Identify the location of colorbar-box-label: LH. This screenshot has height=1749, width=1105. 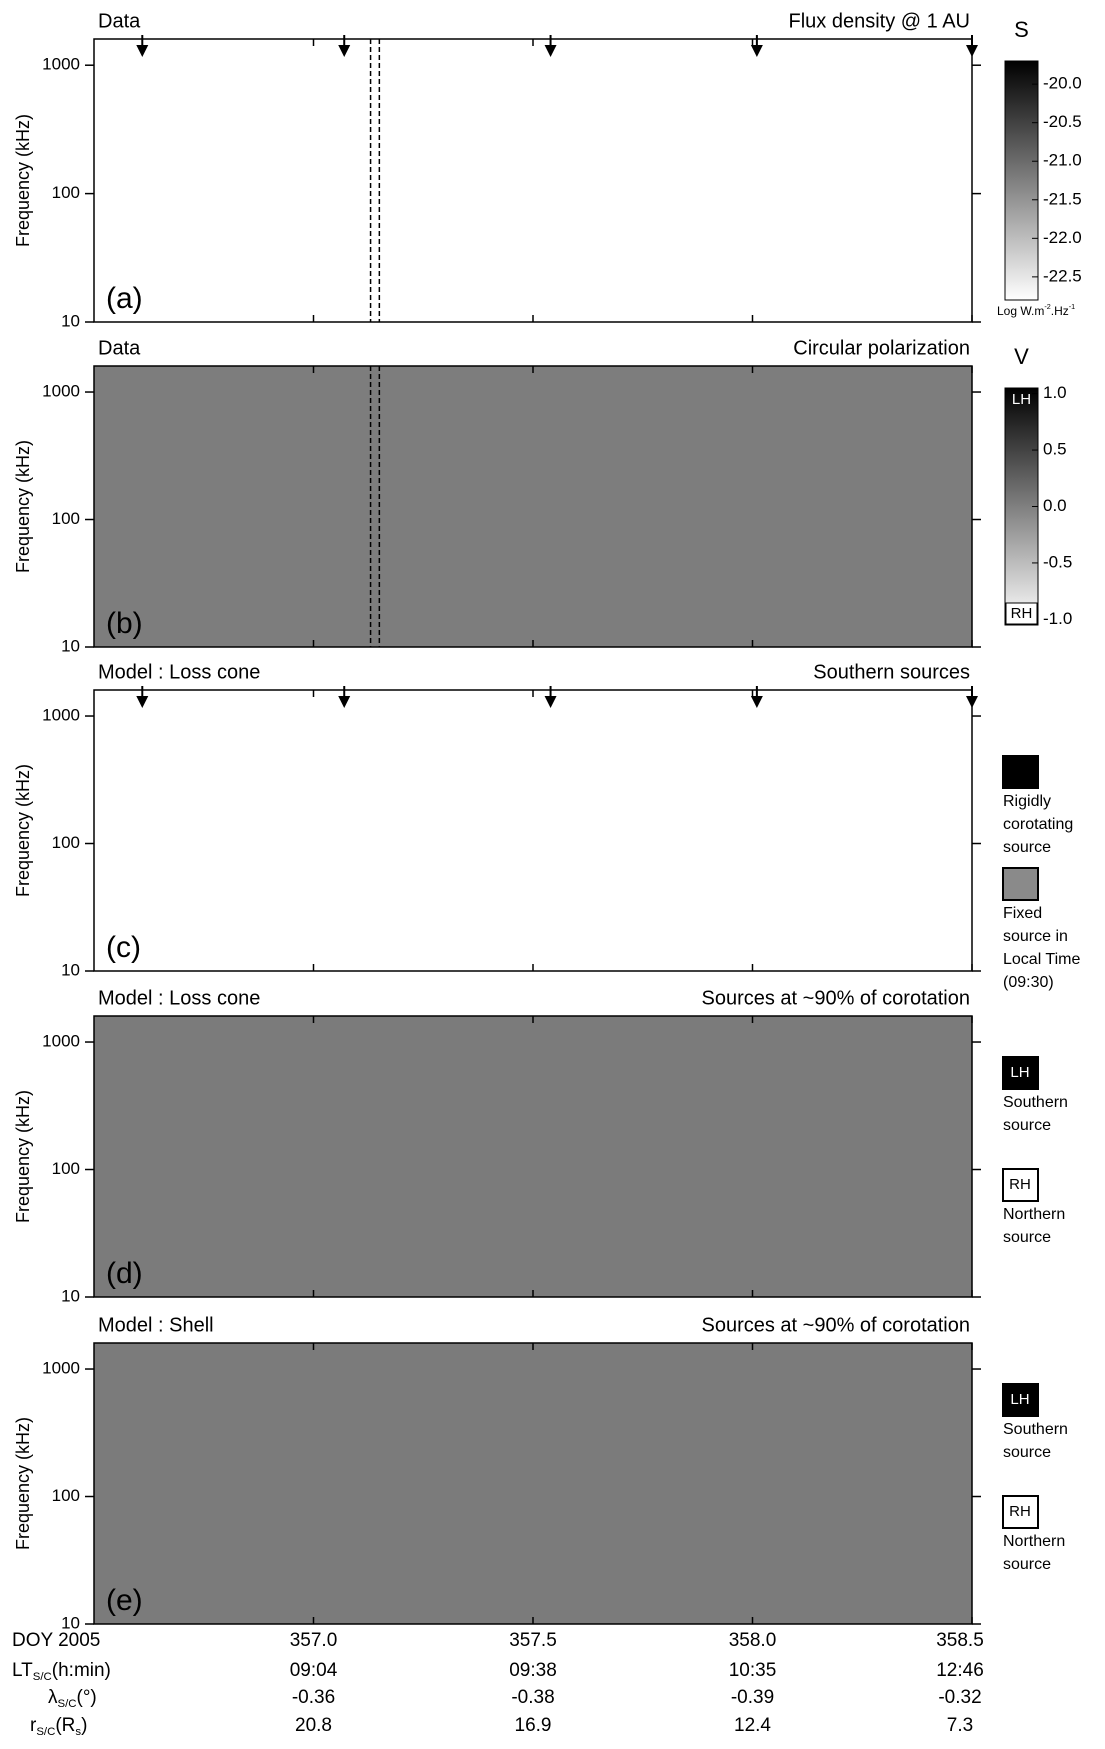
(1021, 399).